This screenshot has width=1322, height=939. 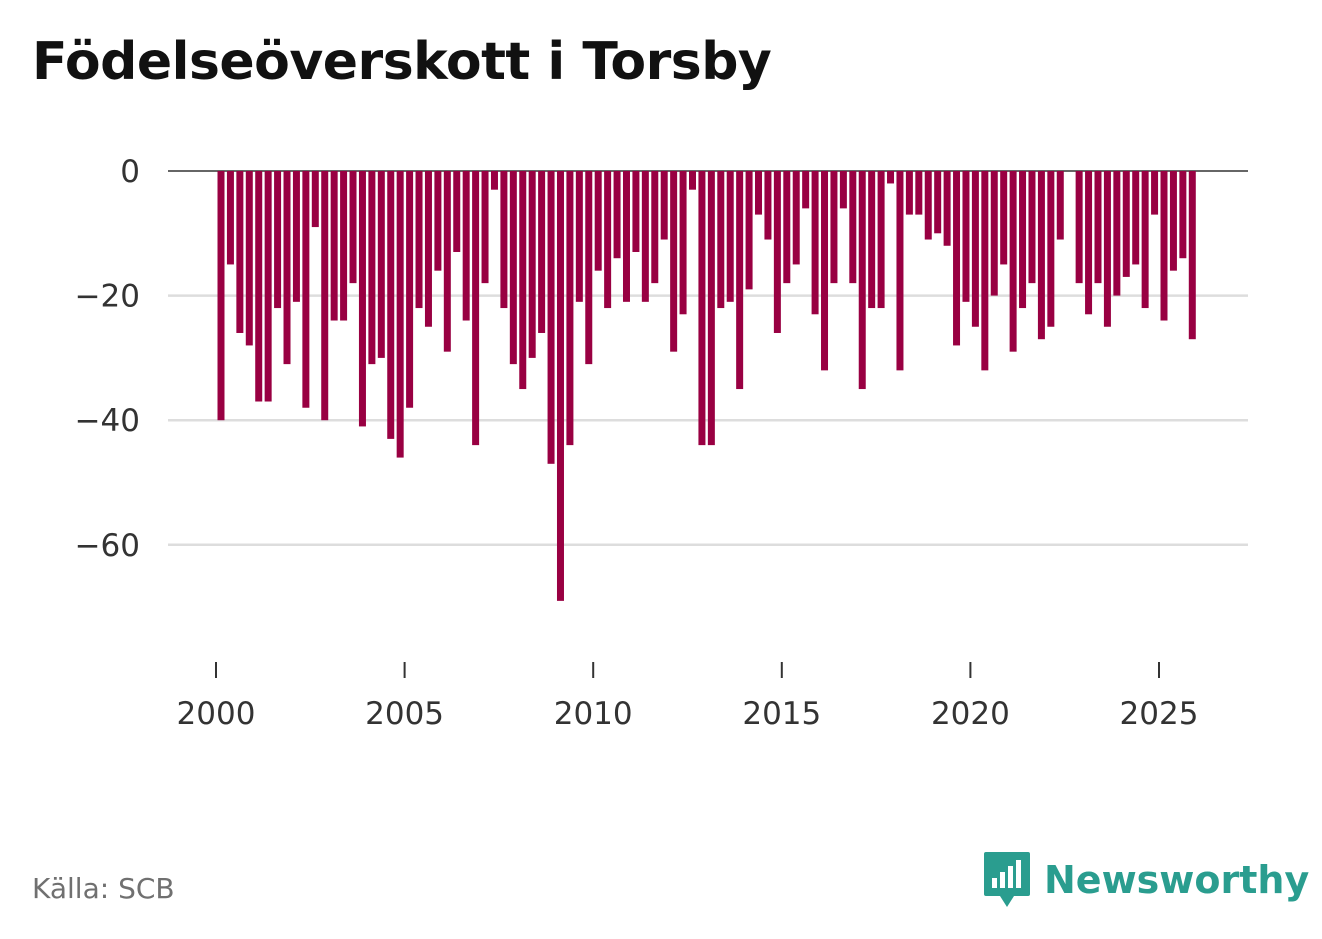 I want to click on chart-title: Födelseöverskott i Torsby, so click(x=402, y=62).